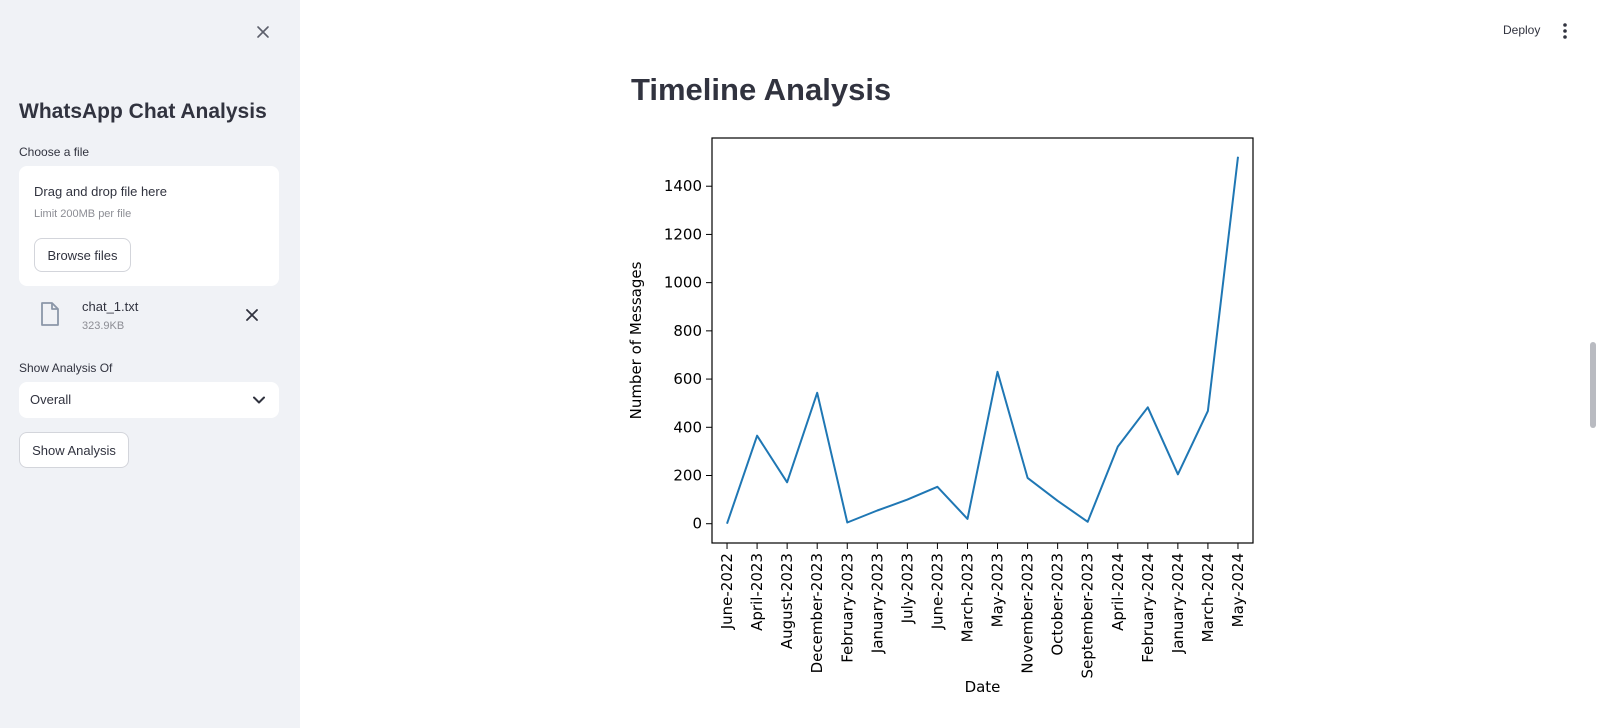 The height and width of the screenshot is (728, 1597). Describe the element at coordinates (998, 590) in the screenshot. I see `x-tick-label: May-2023` at that location.